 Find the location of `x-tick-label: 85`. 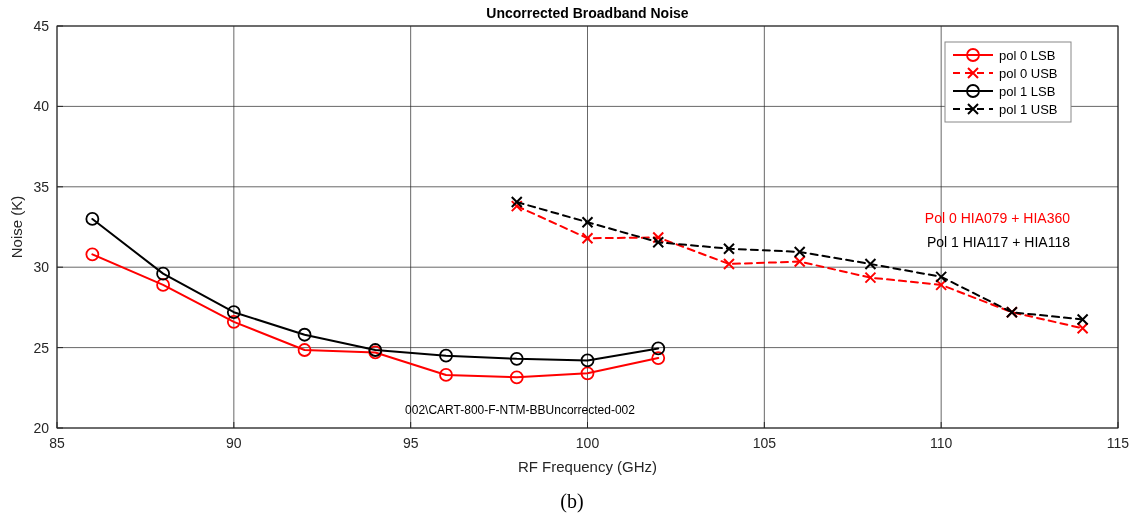

x-tick-label: 85 is located at coordinates (57, 443).